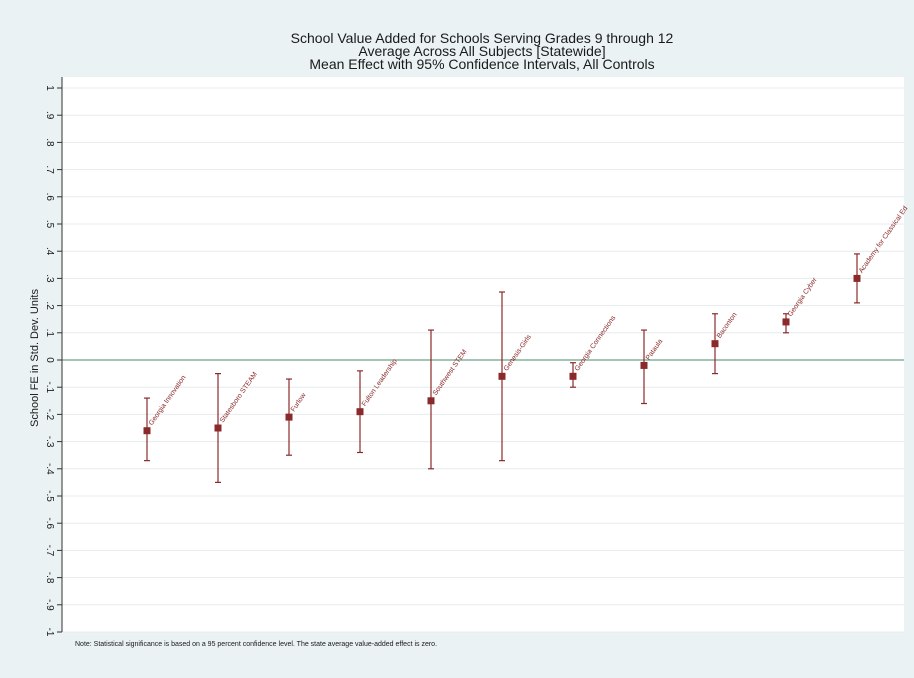  Describe the element at coordinates (49, 197) in the screenshot. I see `y-tick-label: .6` at that location.